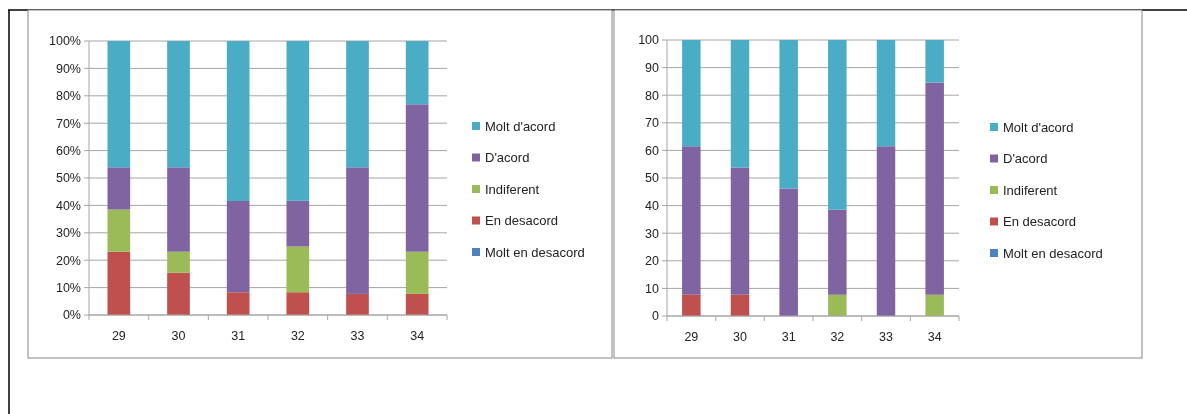 The height and width of the screenshot is (414, 1187). Describe the element at coordinates (68, 178) in the screenshot. I see `y-tick-label: 50%` at that location.